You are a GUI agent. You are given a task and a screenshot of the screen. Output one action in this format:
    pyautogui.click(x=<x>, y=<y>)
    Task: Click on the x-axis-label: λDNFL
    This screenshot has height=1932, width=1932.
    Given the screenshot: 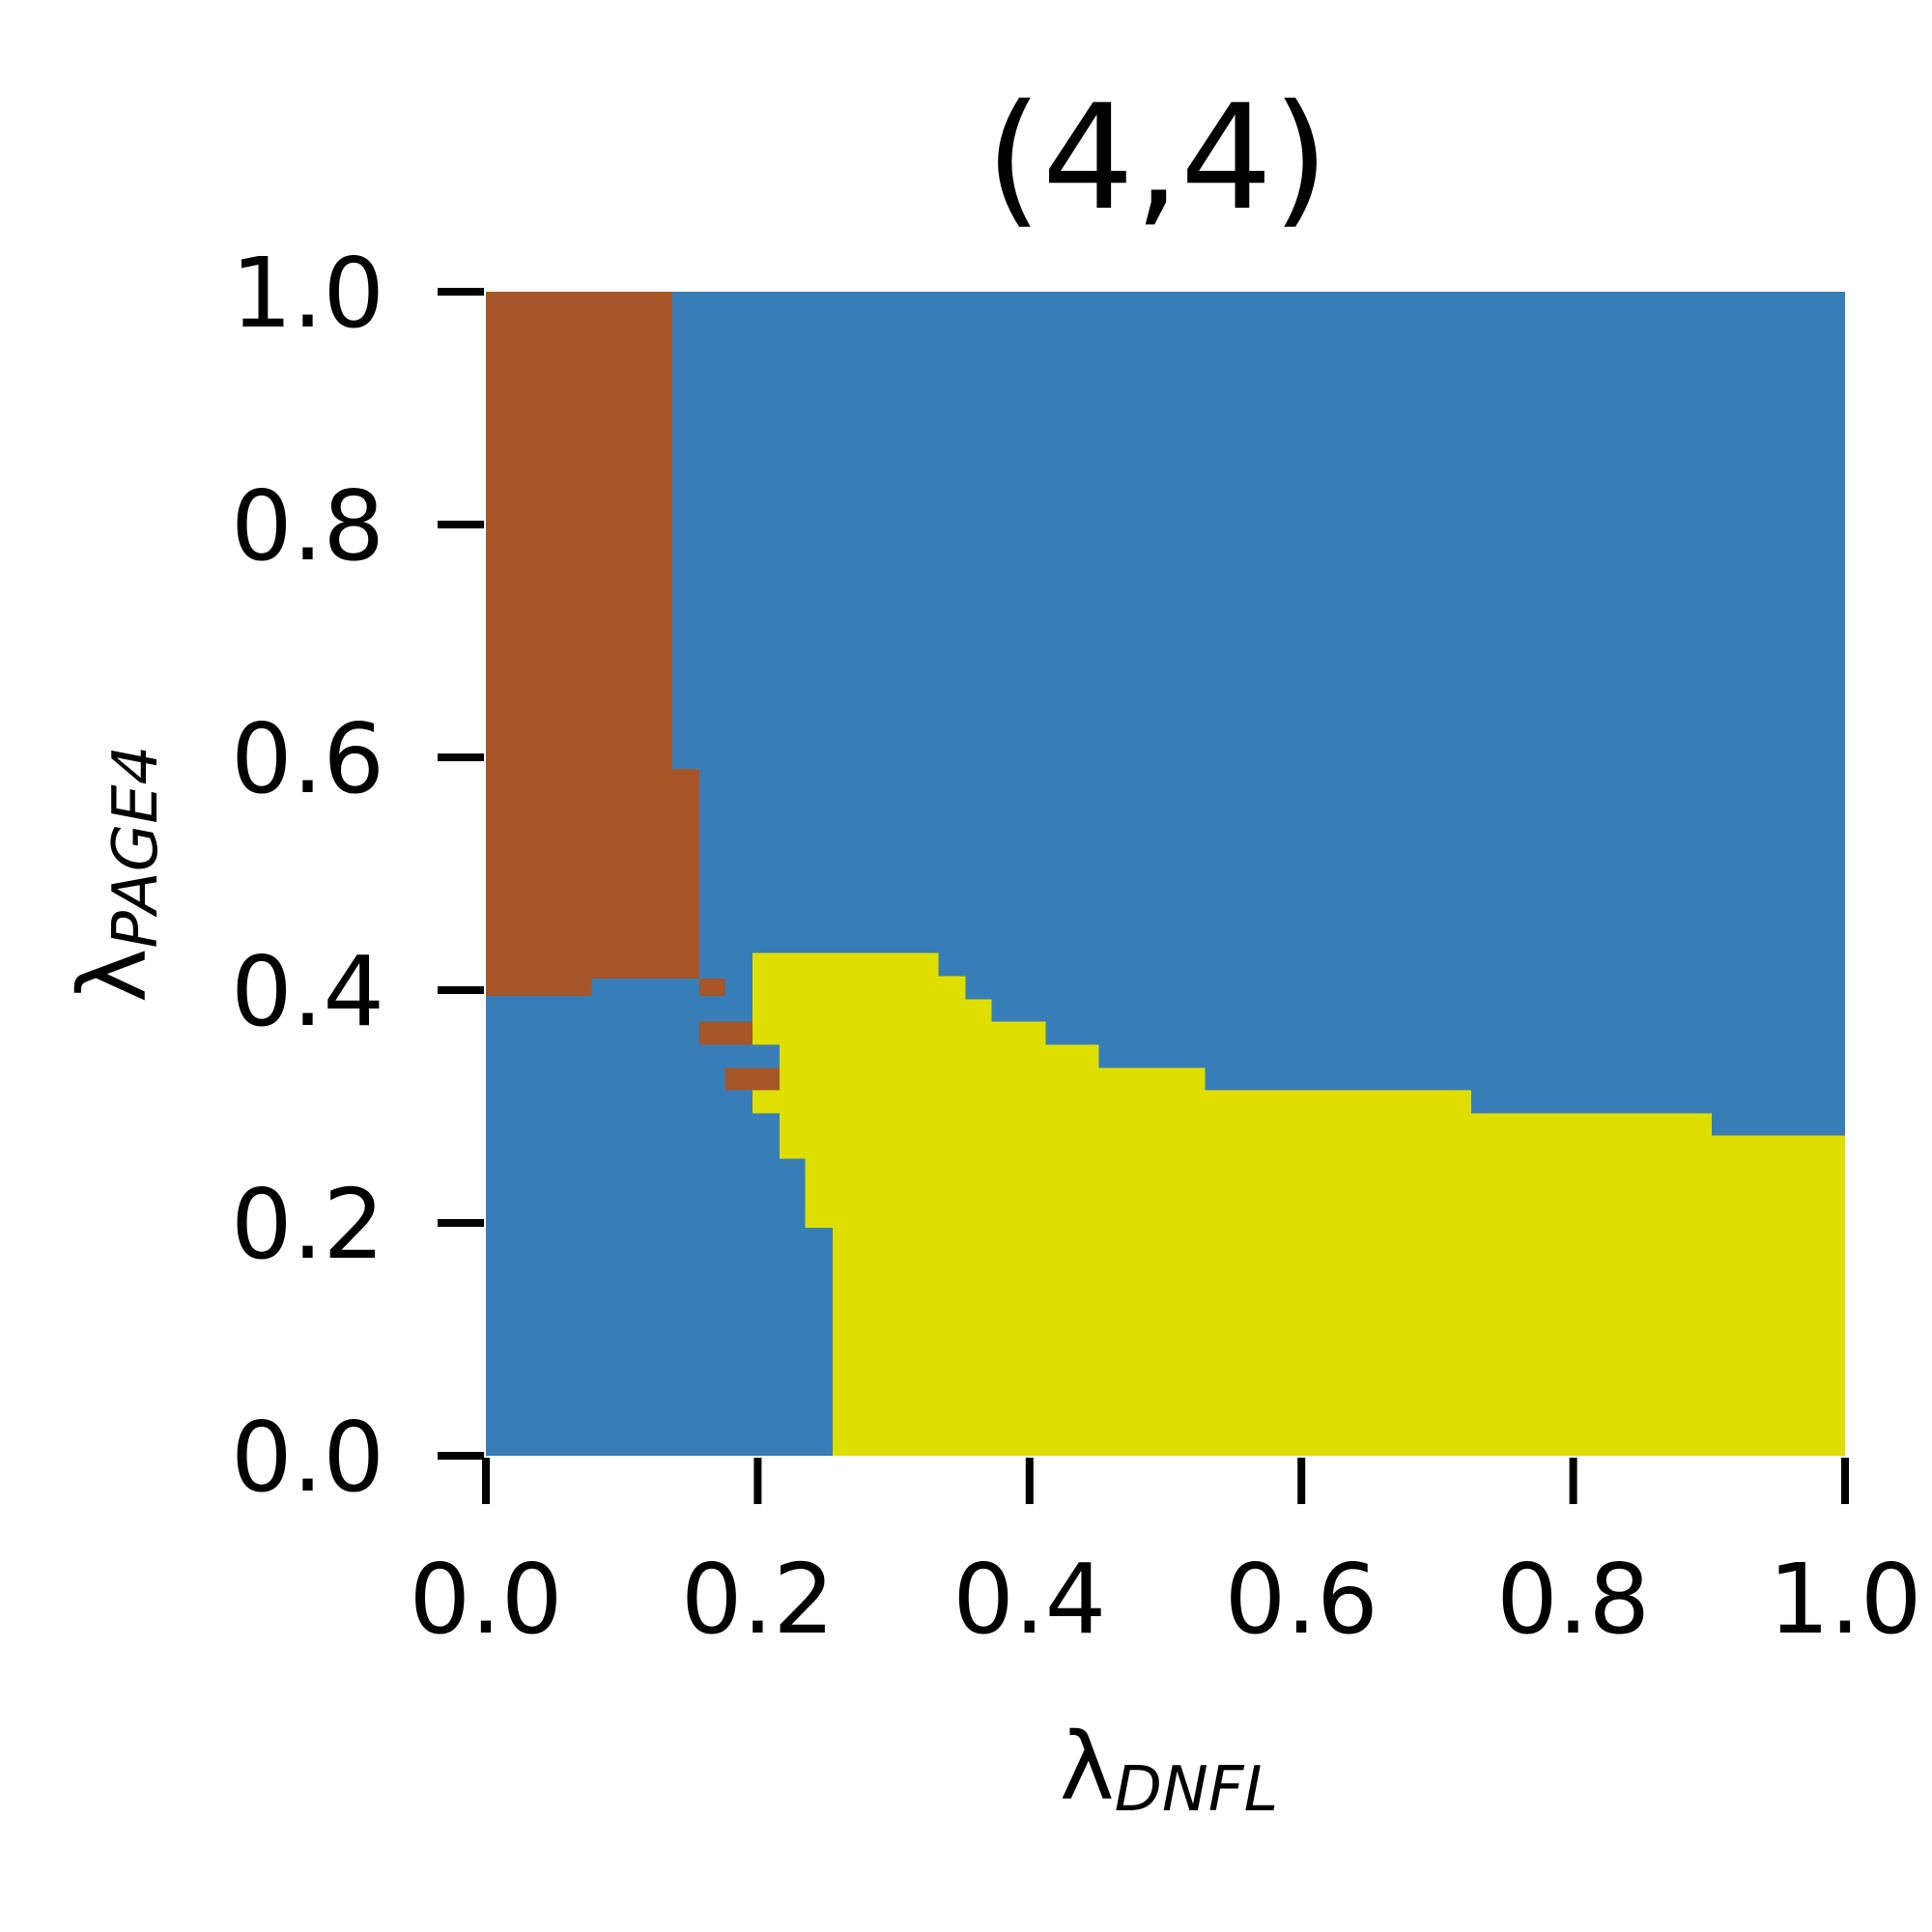 What is the action you would take?
    pyautogui.click(x=1169, y=1769)
    